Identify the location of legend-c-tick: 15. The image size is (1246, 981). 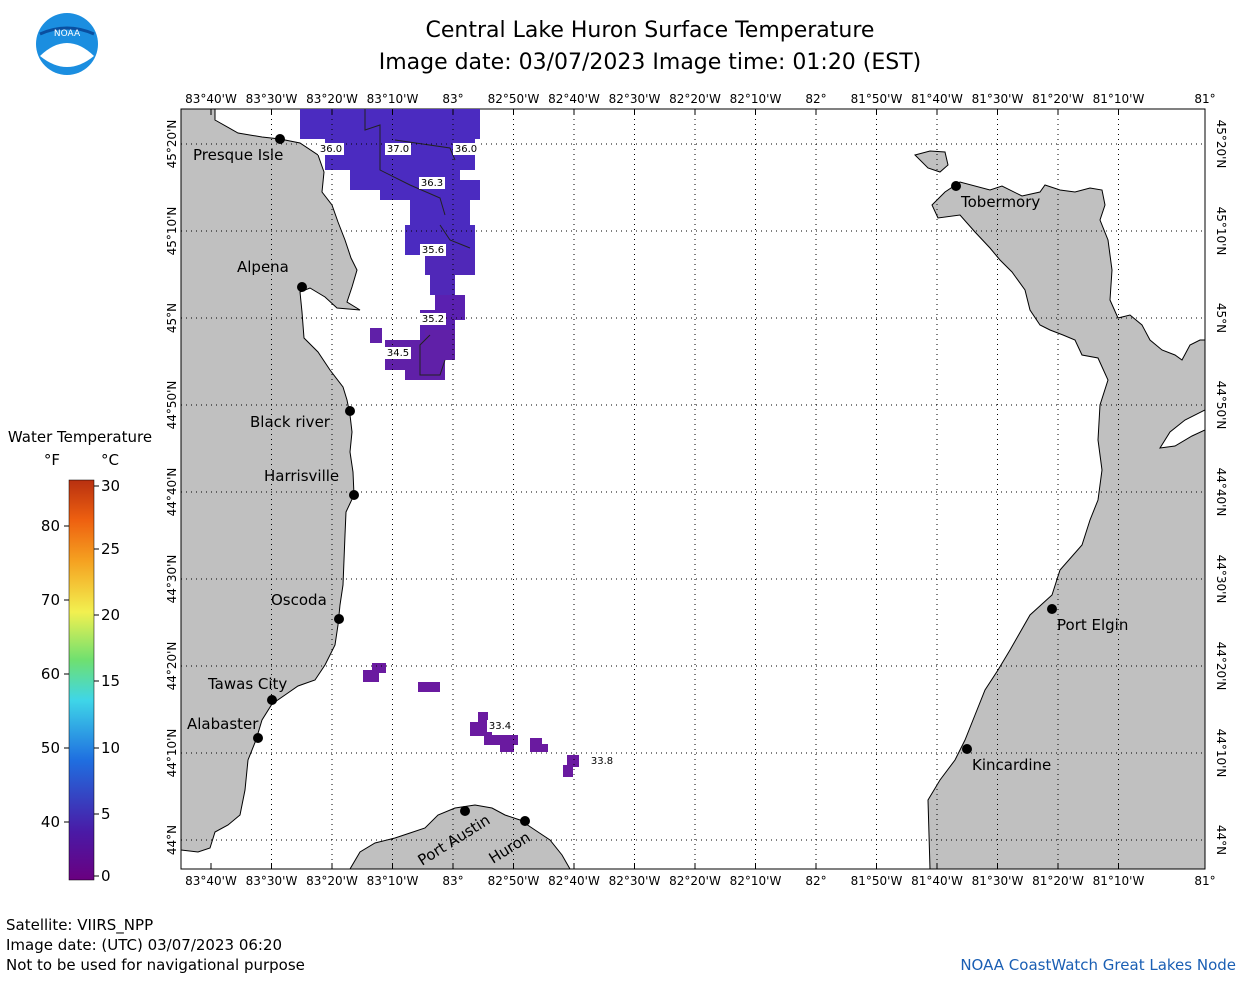
(110, 681).